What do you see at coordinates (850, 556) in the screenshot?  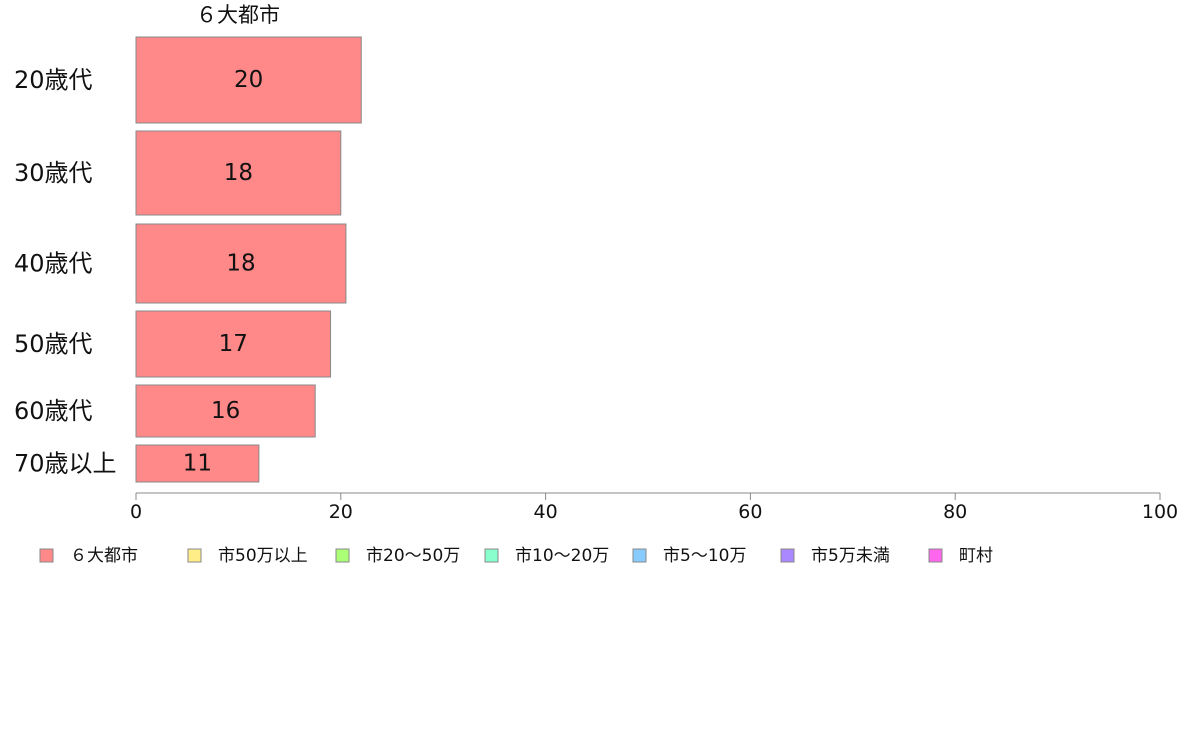 I see `legend-label: 市5万未満` at bounding box center [850, 556].